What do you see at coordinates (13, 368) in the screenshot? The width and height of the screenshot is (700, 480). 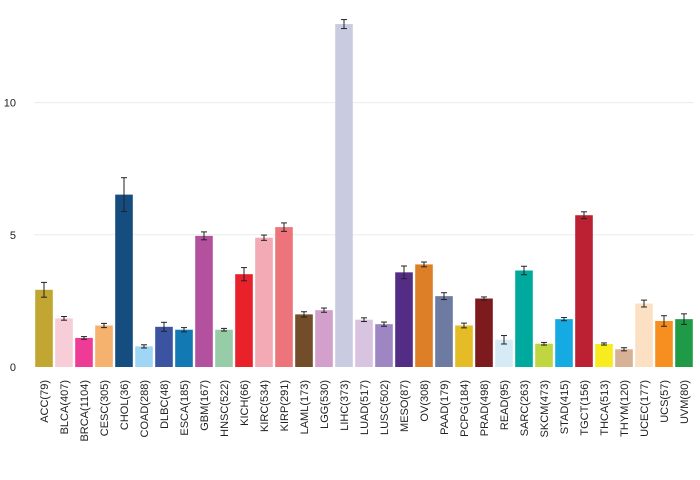 I see `y-tick-label: 0` at bounding box center [13, 368].